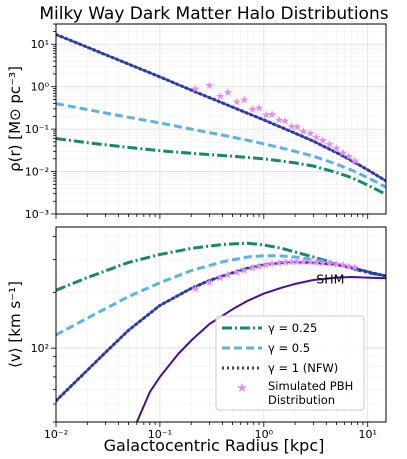 Image resolution: width=407 pixels, height=459 pixels. What do you see at coordinates (289, 348) in the screenshot?
I see `legend-label-gamma-05: γ = 0.5` at bounding box center [289, 348].